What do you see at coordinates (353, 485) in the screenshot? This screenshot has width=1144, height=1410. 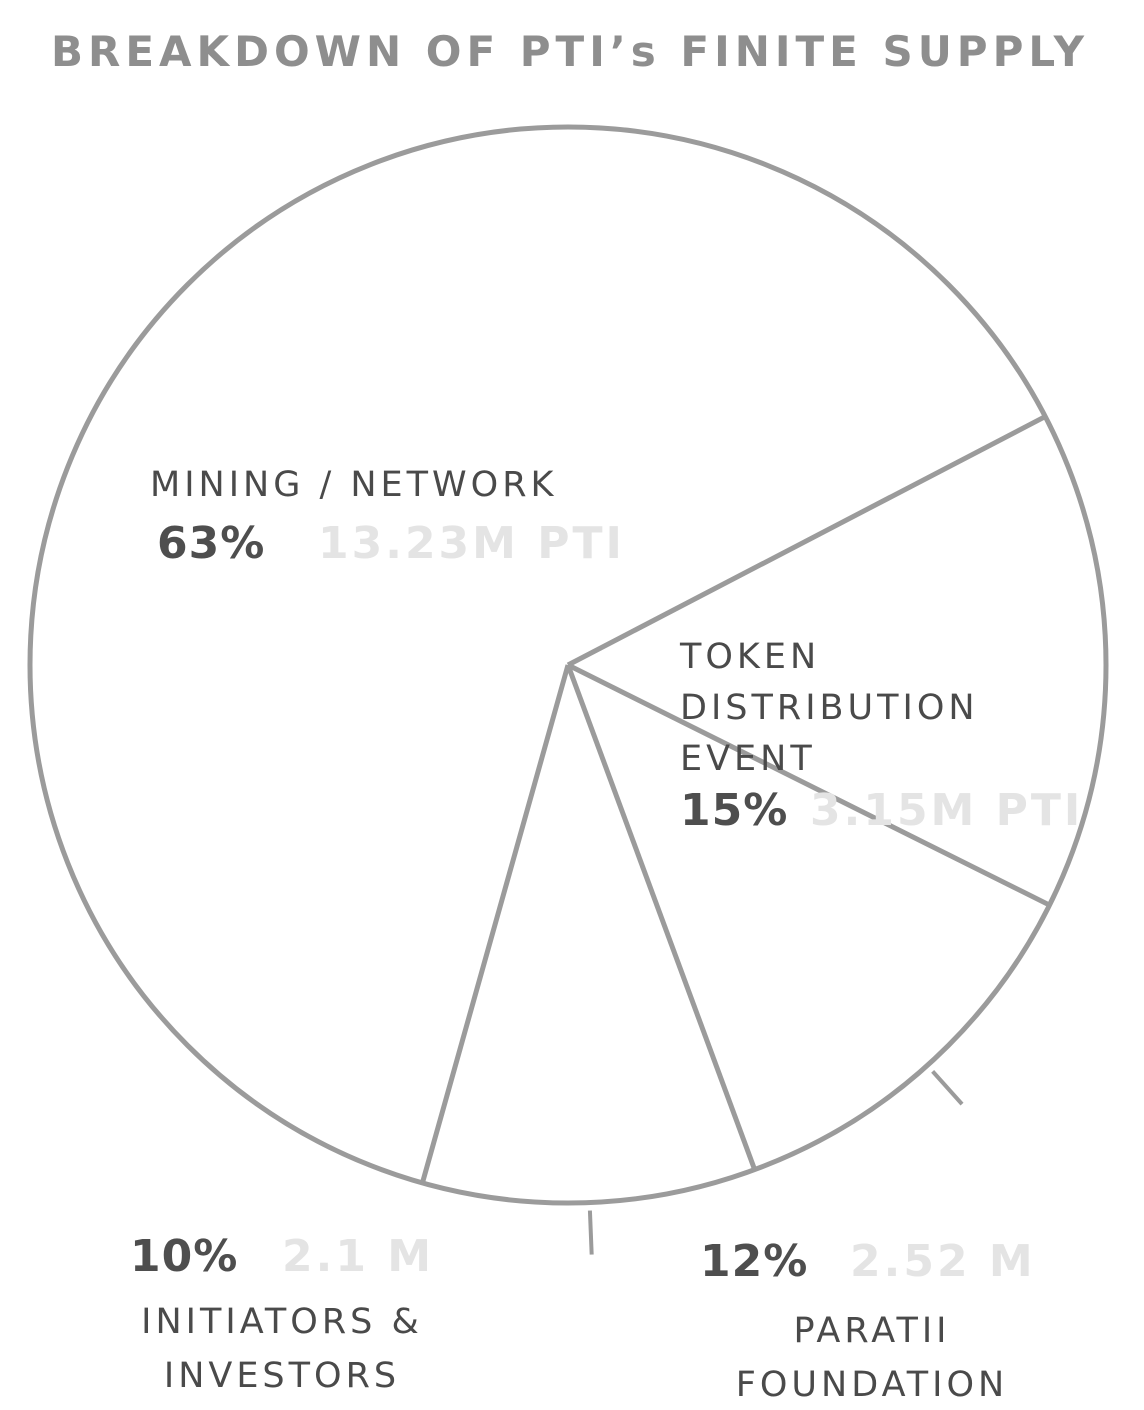 I see `slice-name-mining-network: MINING / NETWORK` at bounding box center [353, 485].